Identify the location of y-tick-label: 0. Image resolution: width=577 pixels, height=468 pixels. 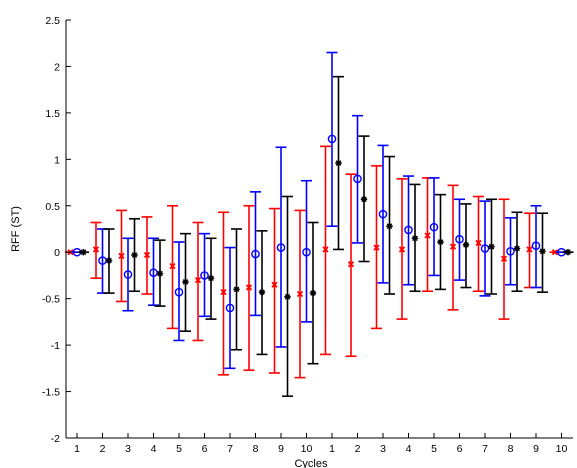
(57, 253).